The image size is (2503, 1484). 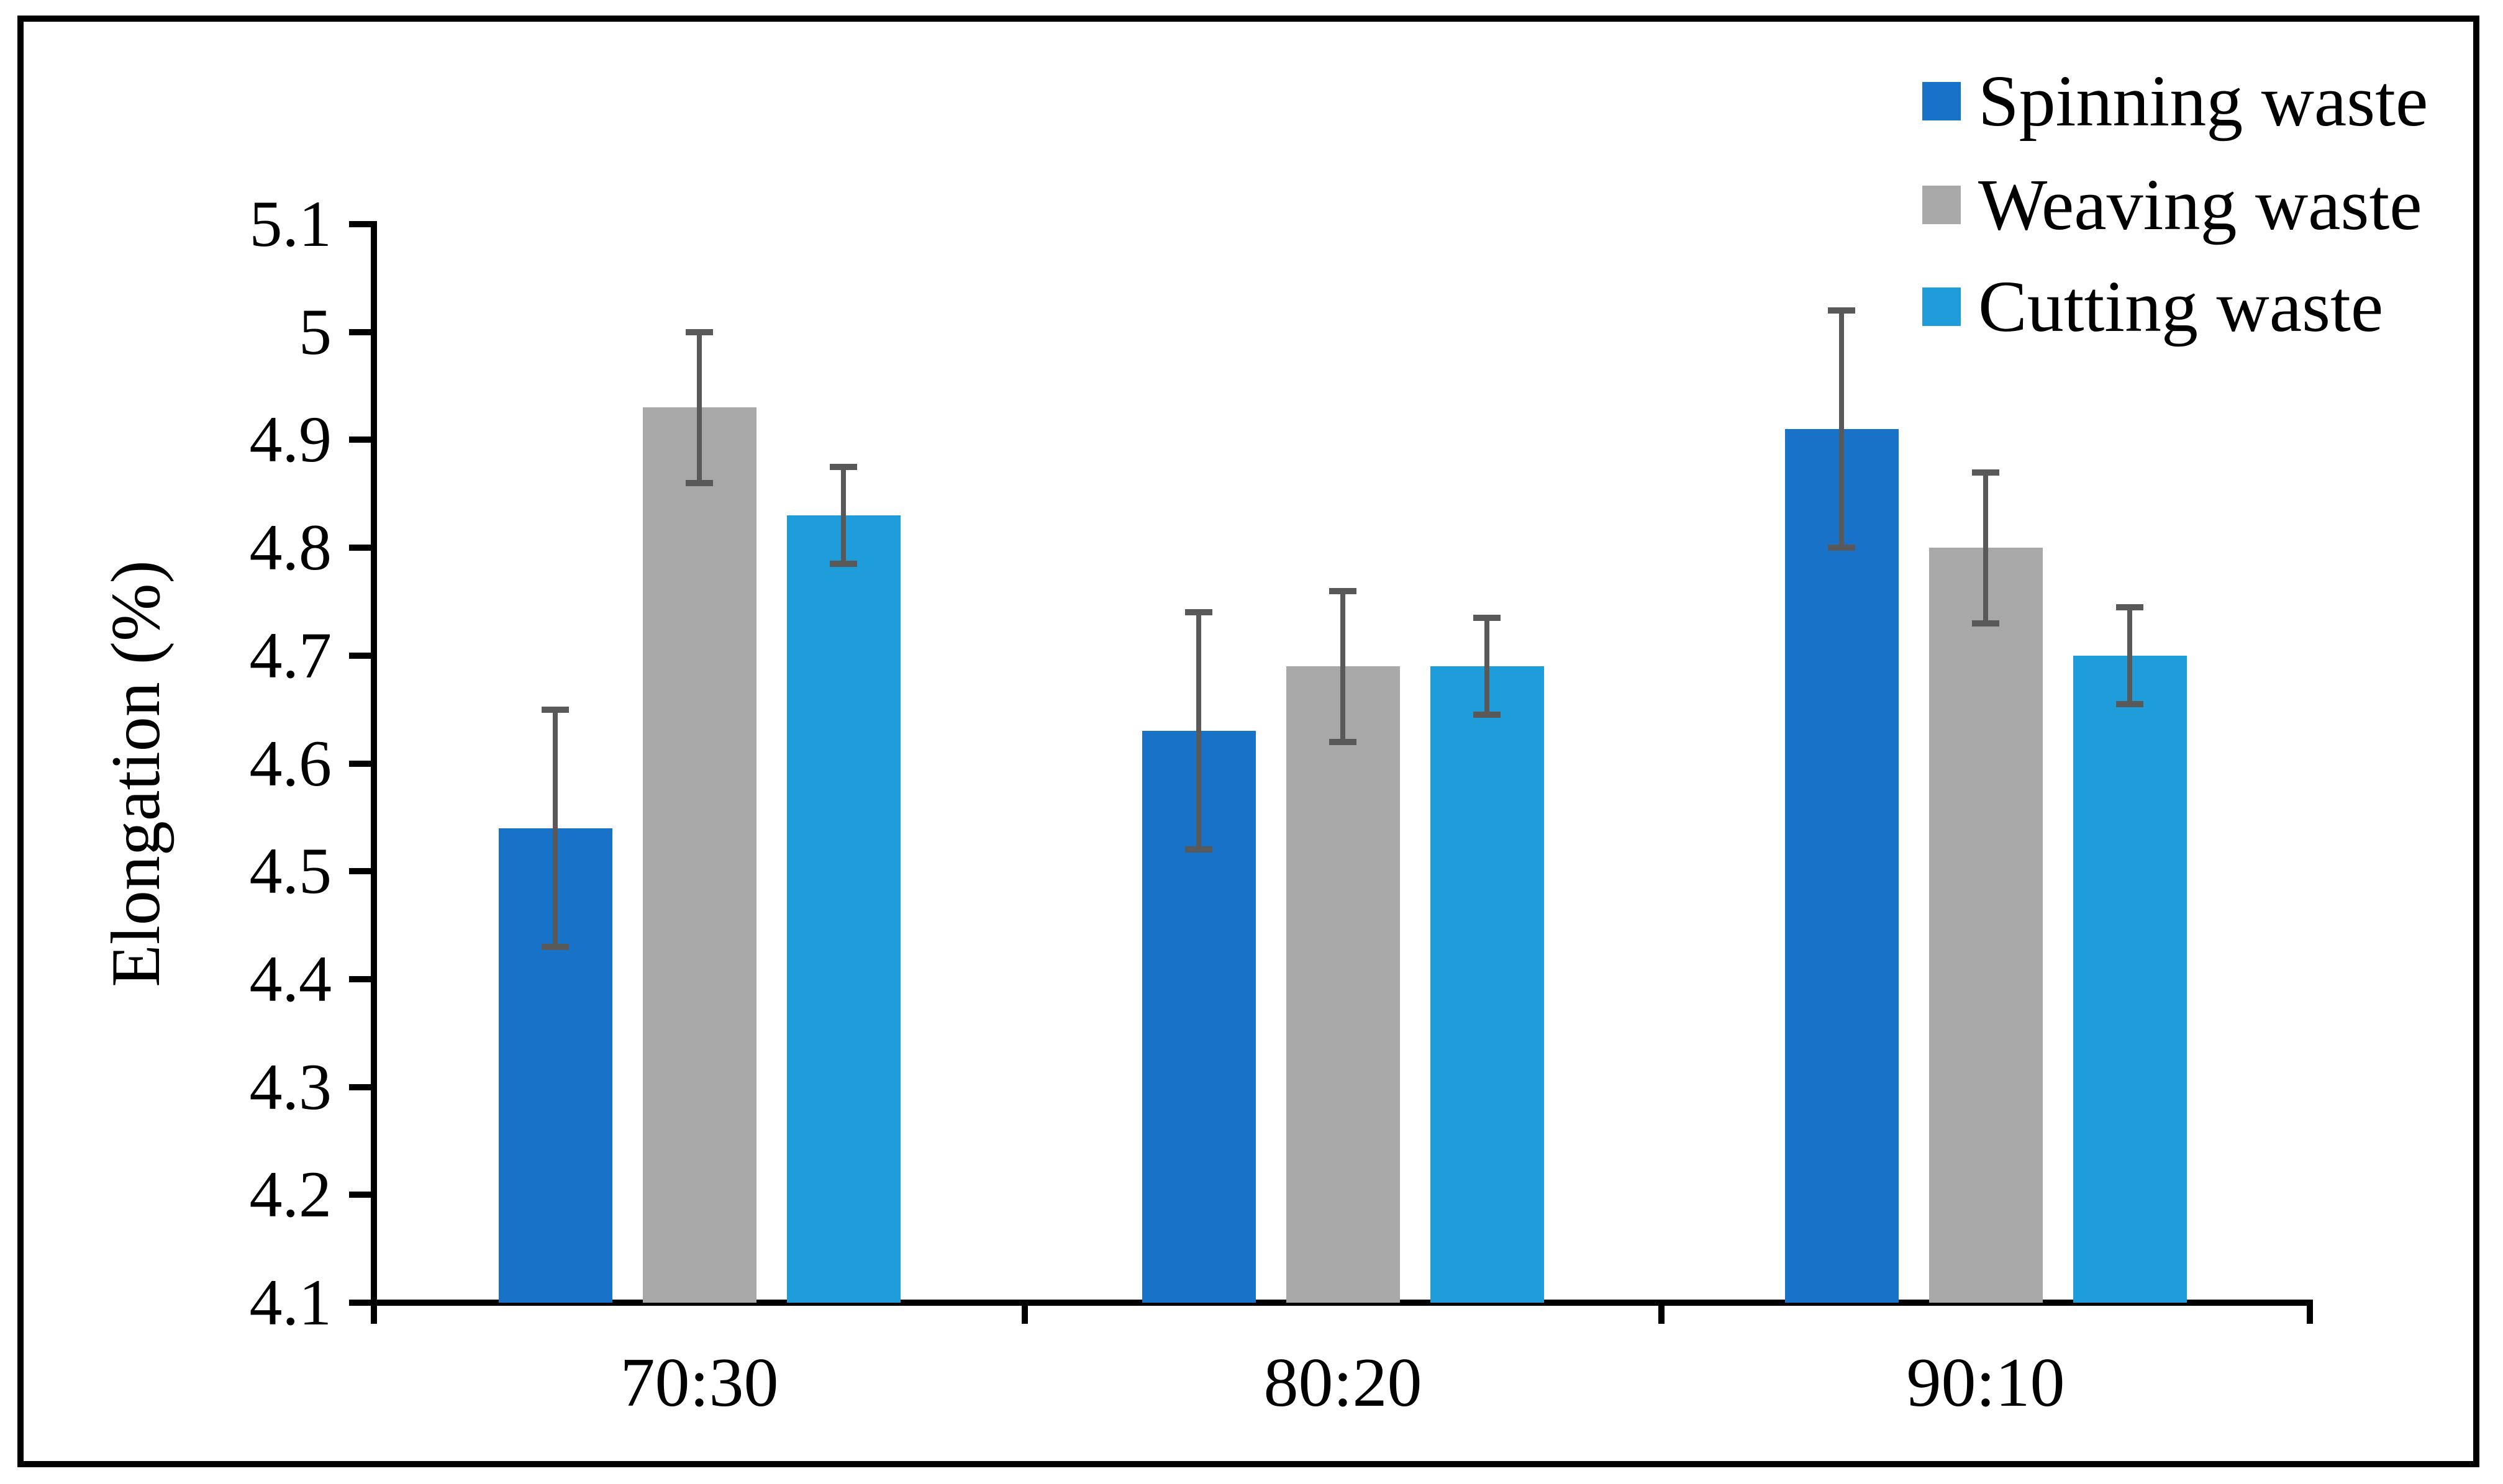 What do you see at coordinates (699, 1382) in the screenshot?
I see `x-category-label-70-30: 70:30` at bounding box center [699, 1382].